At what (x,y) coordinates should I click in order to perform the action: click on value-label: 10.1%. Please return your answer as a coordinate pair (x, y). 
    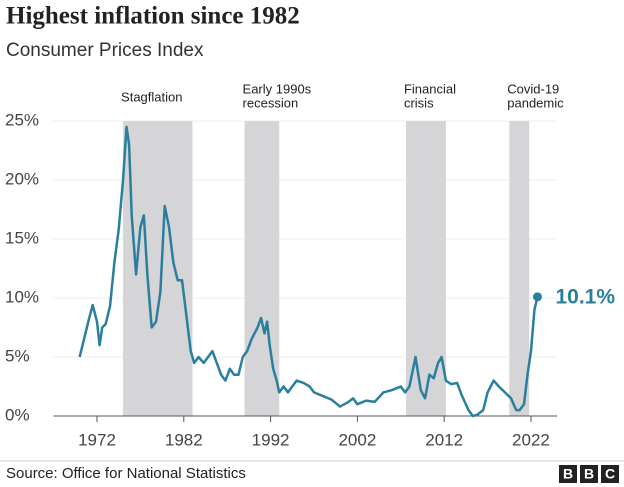
    Looking at the image, I should click on (585, 296).